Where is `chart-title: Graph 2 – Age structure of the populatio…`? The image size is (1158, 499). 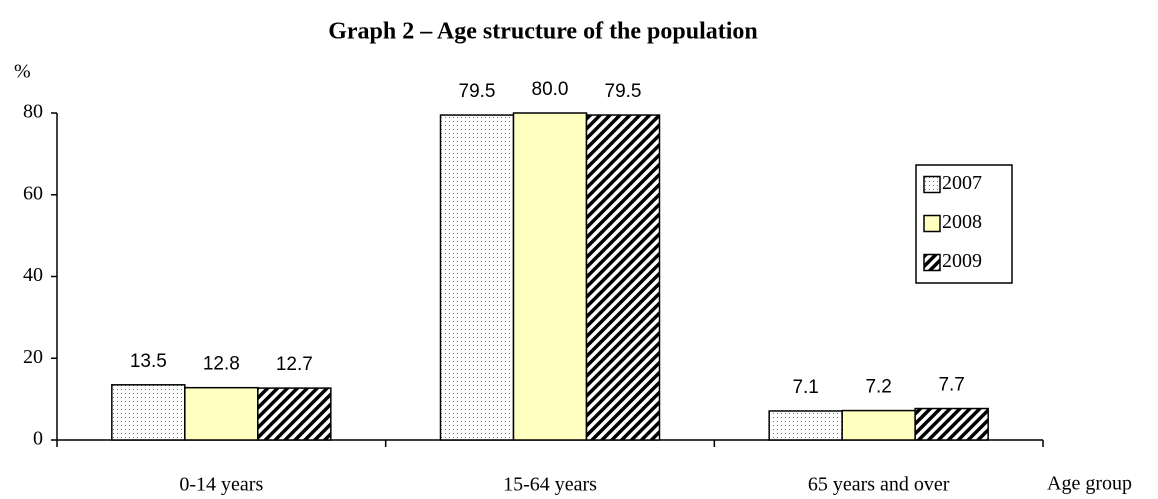
chart-title: Graph 2 – Age structure of the populatio… is located at coordinates (543, 32).